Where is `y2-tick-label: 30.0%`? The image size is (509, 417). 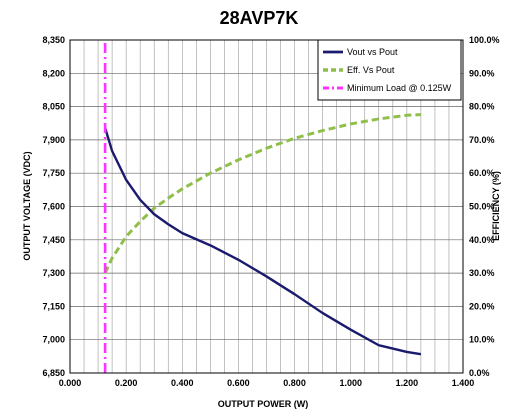
y2-tick-label: 30.0% is located at coordinates (482, 273).